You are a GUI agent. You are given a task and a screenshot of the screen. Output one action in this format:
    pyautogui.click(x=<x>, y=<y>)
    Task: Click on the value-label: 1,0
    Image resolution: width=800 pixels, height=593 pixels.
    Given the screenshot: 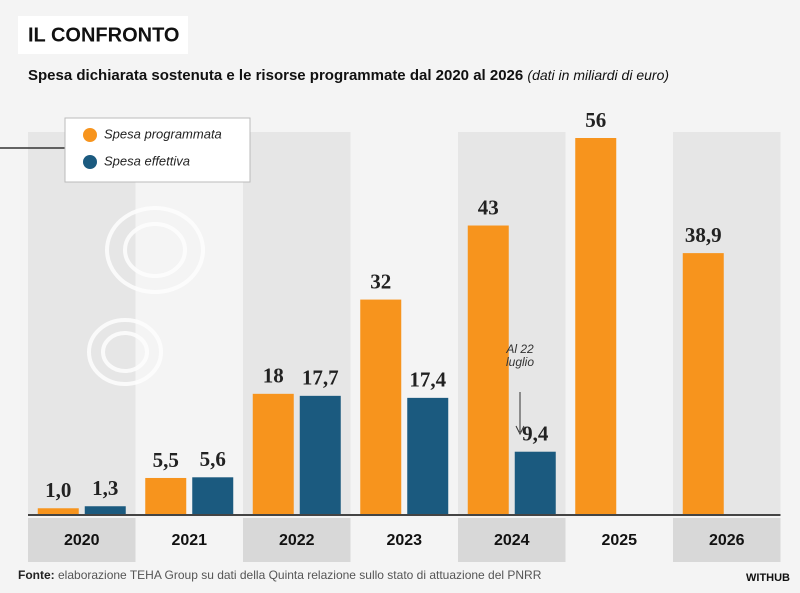 What is the action you would take?
    pyautogui.click(x=58, y=490)
    